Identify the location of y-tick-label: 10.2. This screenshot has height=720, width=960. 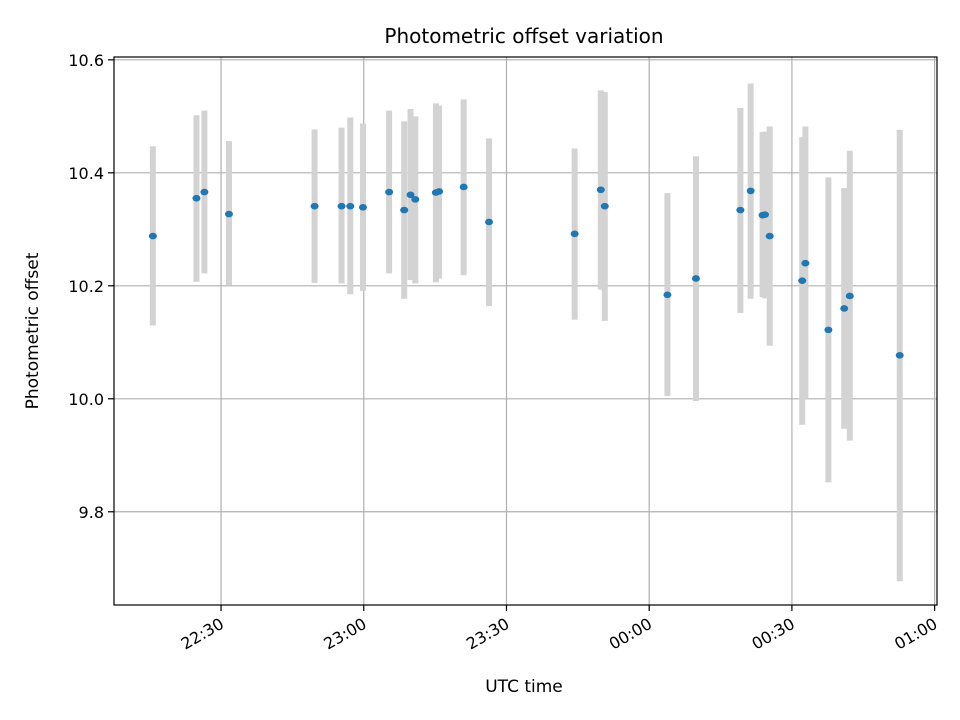
(86, 286).